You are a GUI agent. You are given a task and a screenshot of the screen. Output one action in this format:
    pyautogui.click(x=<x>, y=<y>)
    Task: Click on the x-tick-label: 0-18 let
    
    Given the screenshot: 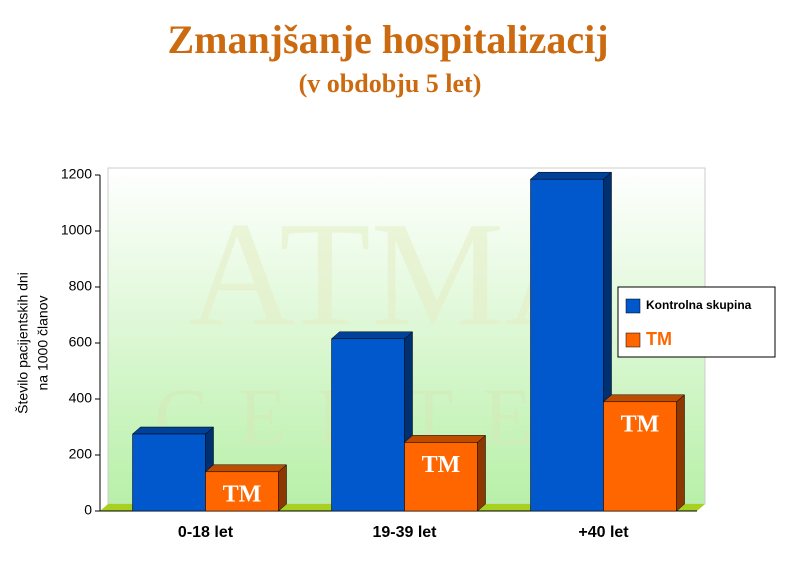 What is the action you would take?
    pyautogui.click(x=206, y=532)
    